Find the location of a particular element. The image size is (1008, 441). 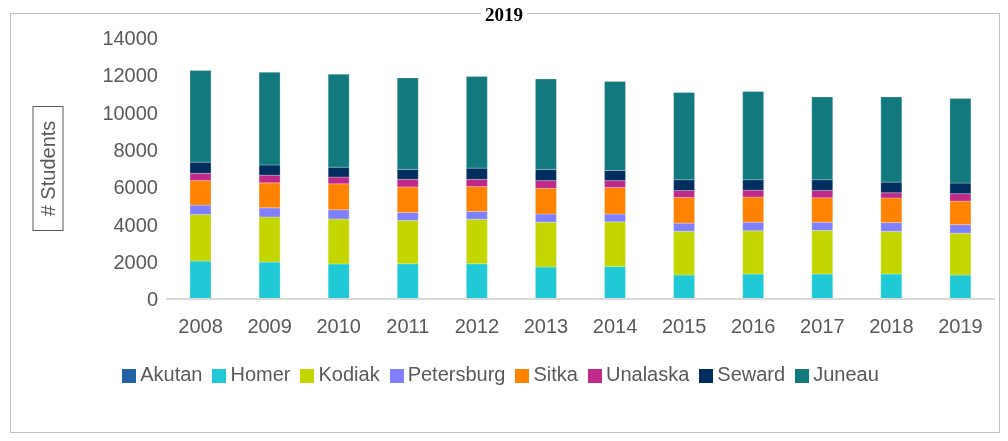

y-tick-label: 2000 is located at coordinates (135, 261).